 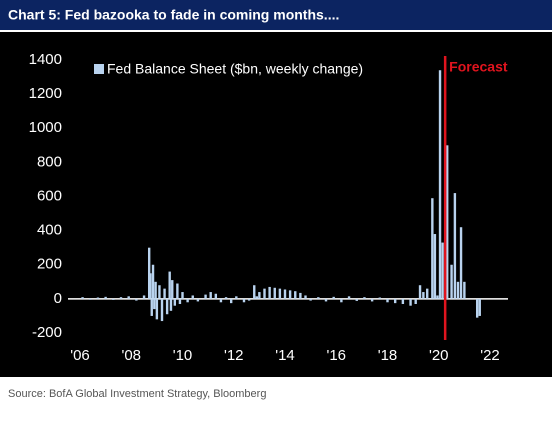 What do you see at coordinates (234, 355) in the screenshot?
I see `x-tick-label: '12` at bounding box center [234, 355].